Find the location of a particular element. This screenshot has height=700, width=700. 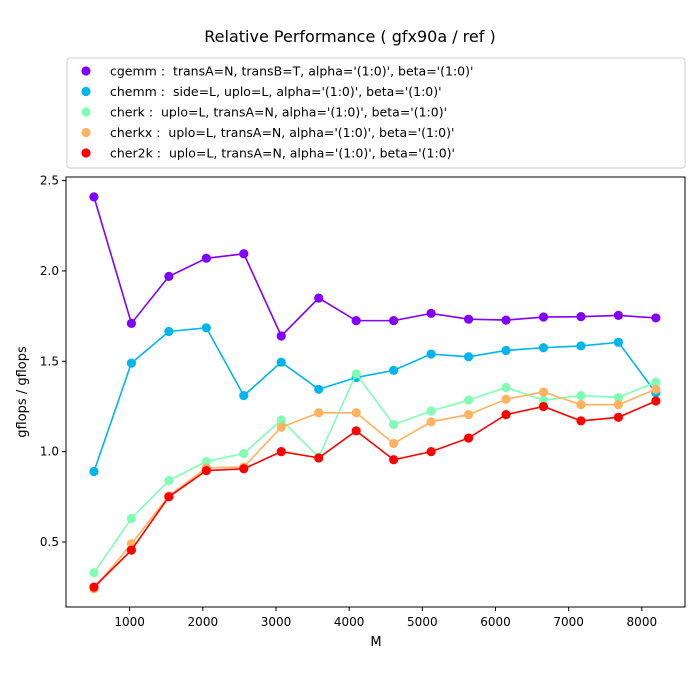

y-tick-label: 1.5 is located at coordinates (49, 361).